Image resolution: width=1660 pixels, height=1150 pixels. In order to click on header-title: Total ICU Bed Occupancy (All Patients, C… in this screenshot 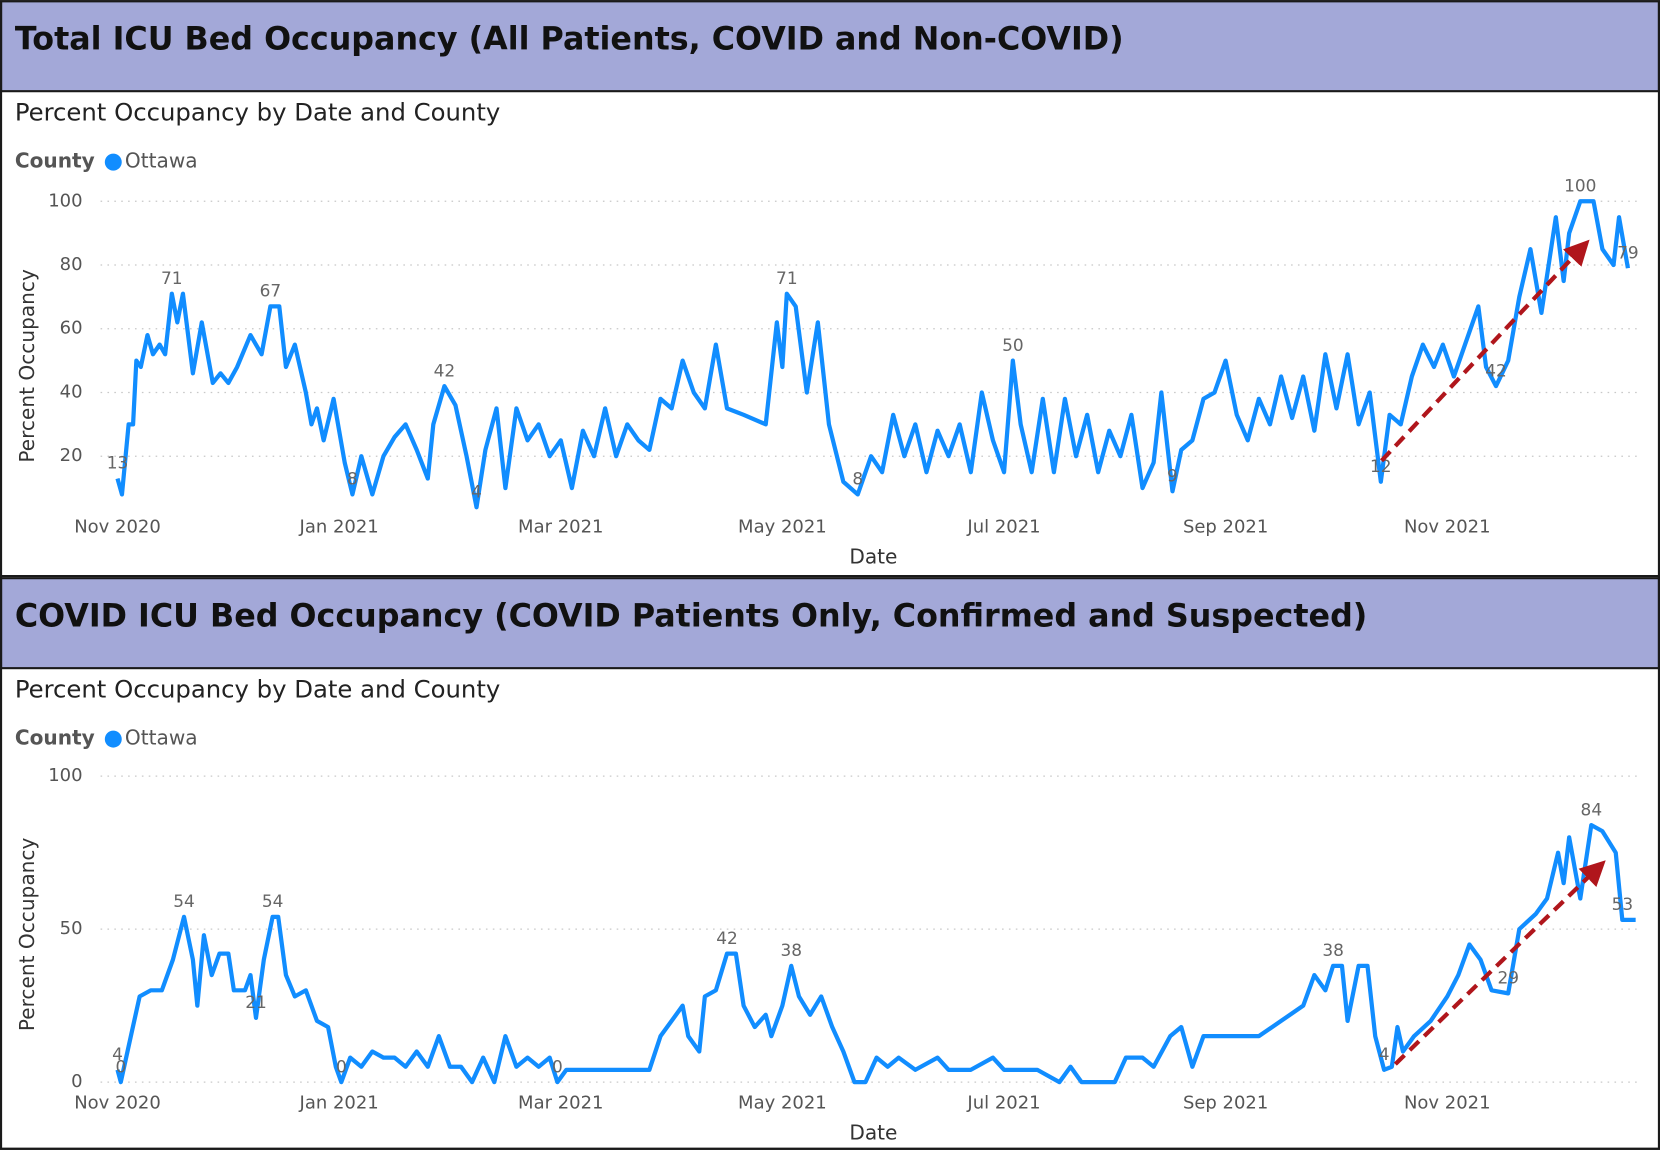, I will do `click(569, 39)`.